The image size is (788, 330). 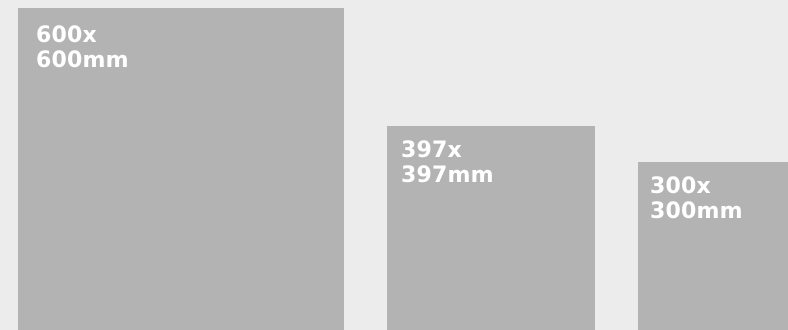 What do you see at coordinates (680, 186) in the screenshot?
I see `tile-300mm-label-line1: 300x` at bounding box center [680, 186].